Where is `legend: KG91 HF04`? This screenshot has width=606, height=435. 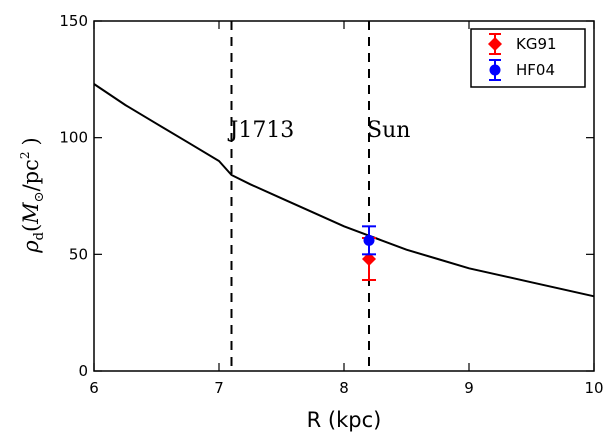 legend: KG91 HF04 is located at coordinates (528, 58).